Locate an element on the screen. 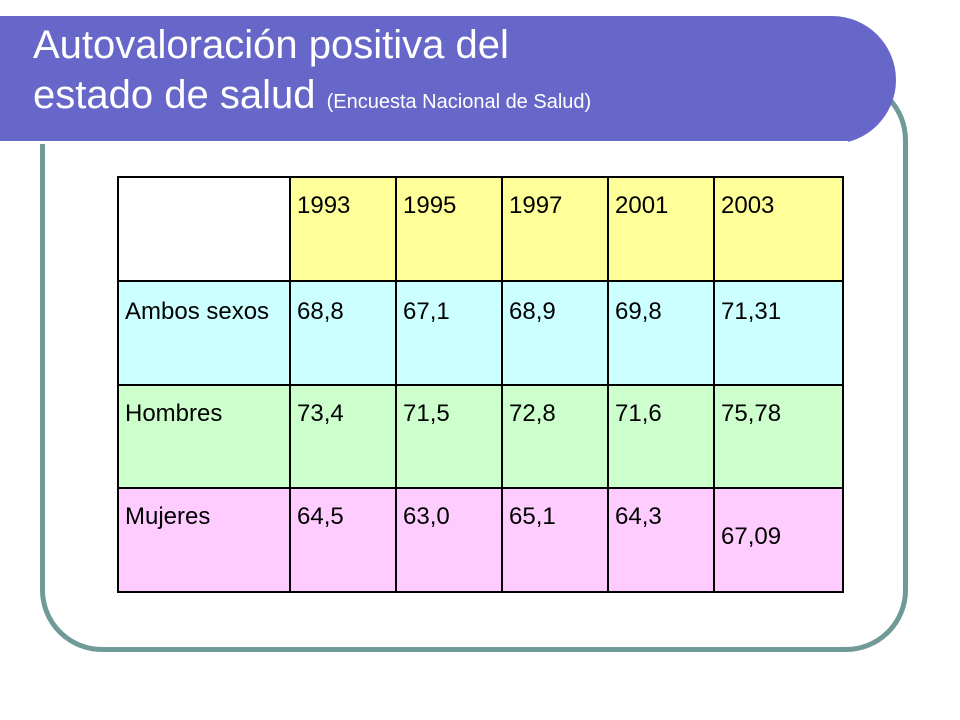 This screenshot has height=720, width=960. title-underline is located at coordinates (424, 142).